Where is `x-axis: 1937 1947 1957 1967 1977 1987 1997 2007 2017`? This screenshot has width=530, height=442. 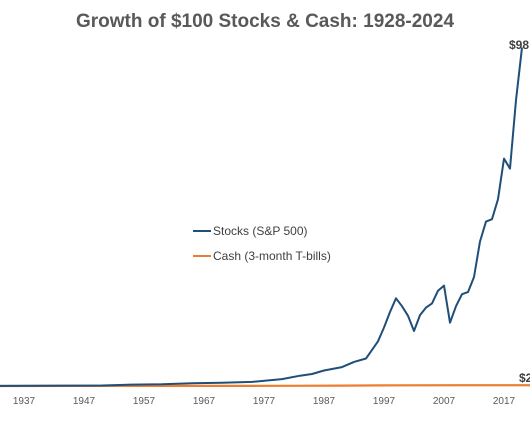 x-axis: 1937 1947 1957 1967 1977 1987 1997 2007 2017 is located at coordinates (265, 396).